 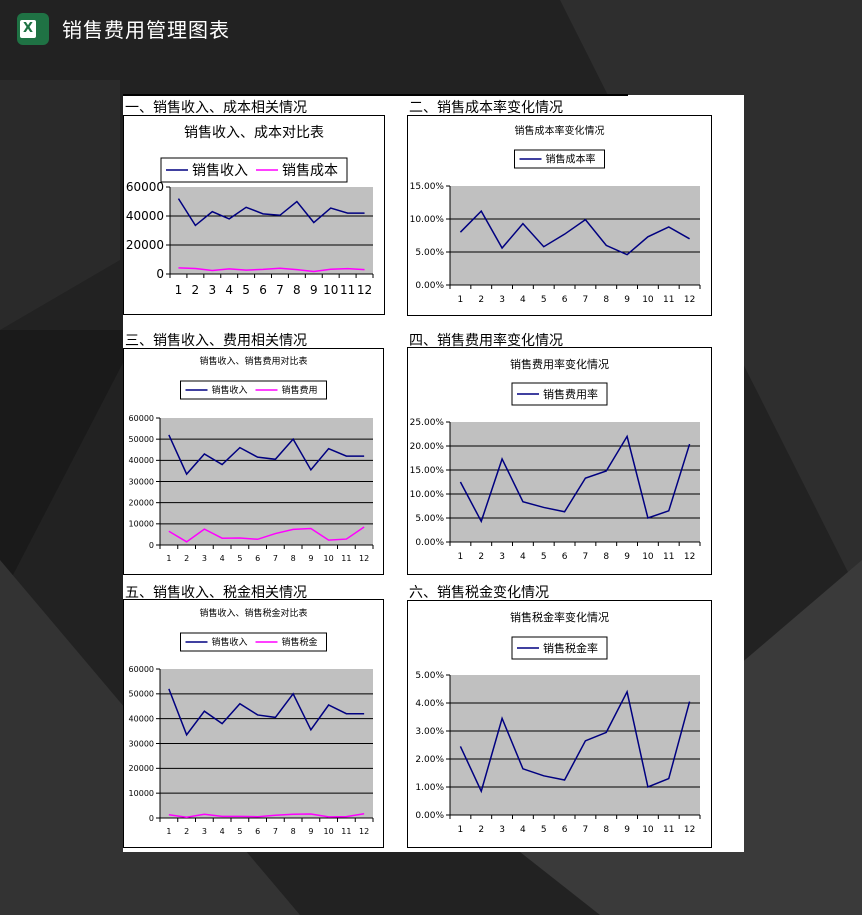 I want to click on chart-title: 销售成本率变化情况, so click(x=560, y=130).